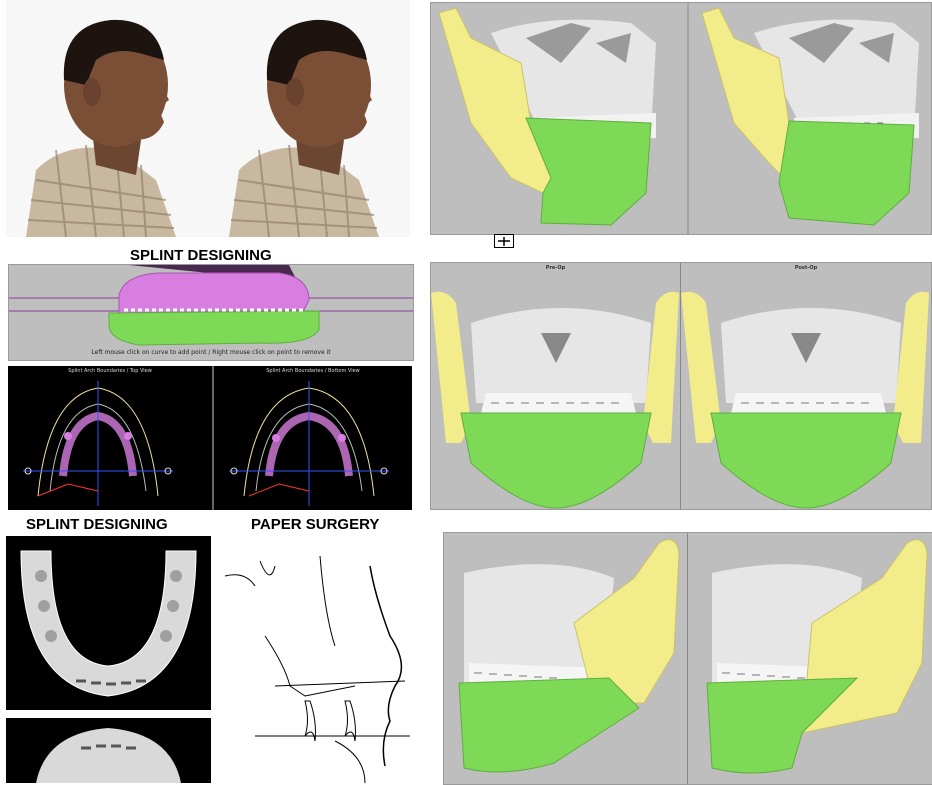 The width and height of the screenshot is (932, 785). I want to click on frontal-skull-render, so click(680, 400).